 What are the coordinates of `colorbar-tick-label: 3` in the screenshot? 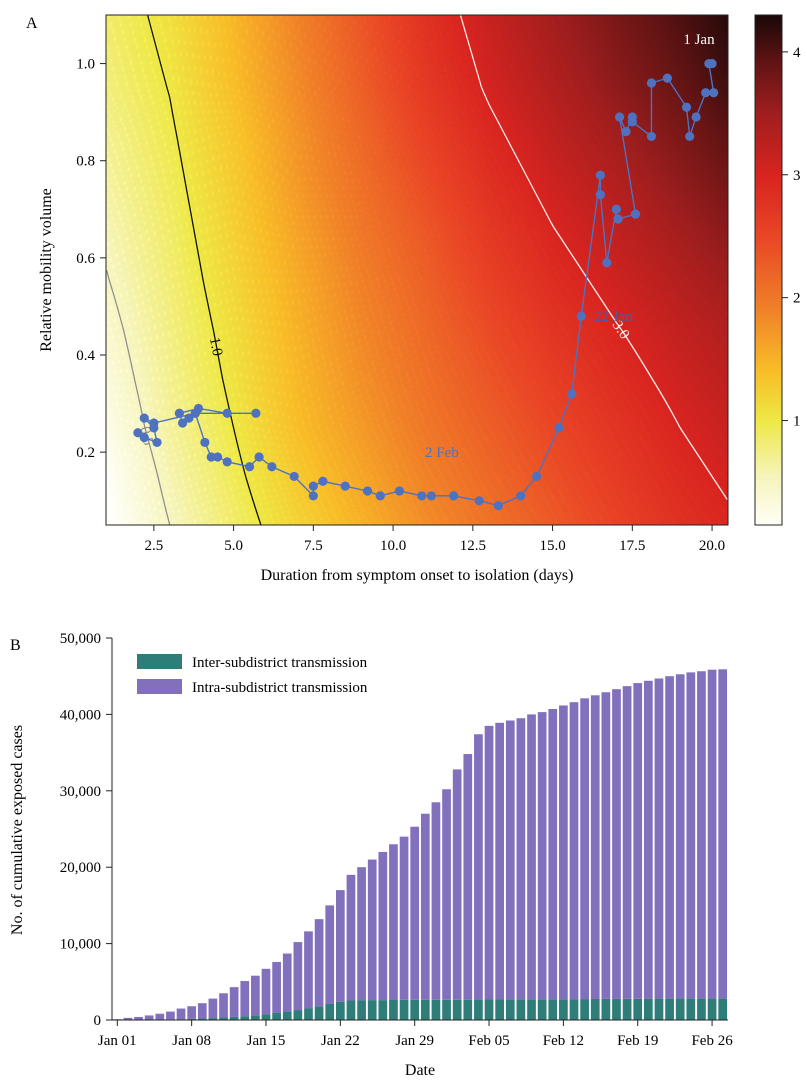 It's located at (797, 176).